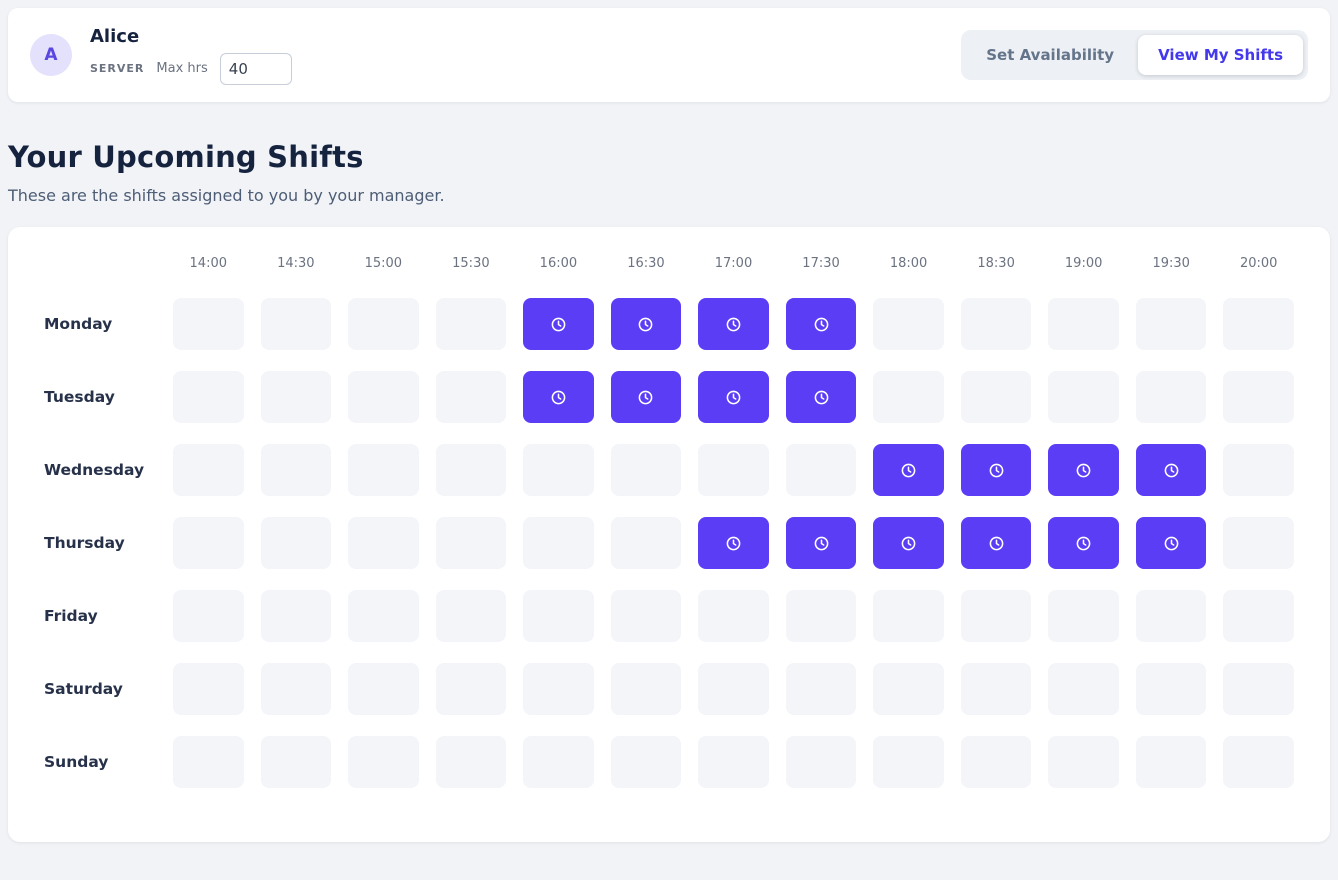 This screenshot has height=880, width=1338. I want to click on day-label: Wednesday, so click(94, 470).